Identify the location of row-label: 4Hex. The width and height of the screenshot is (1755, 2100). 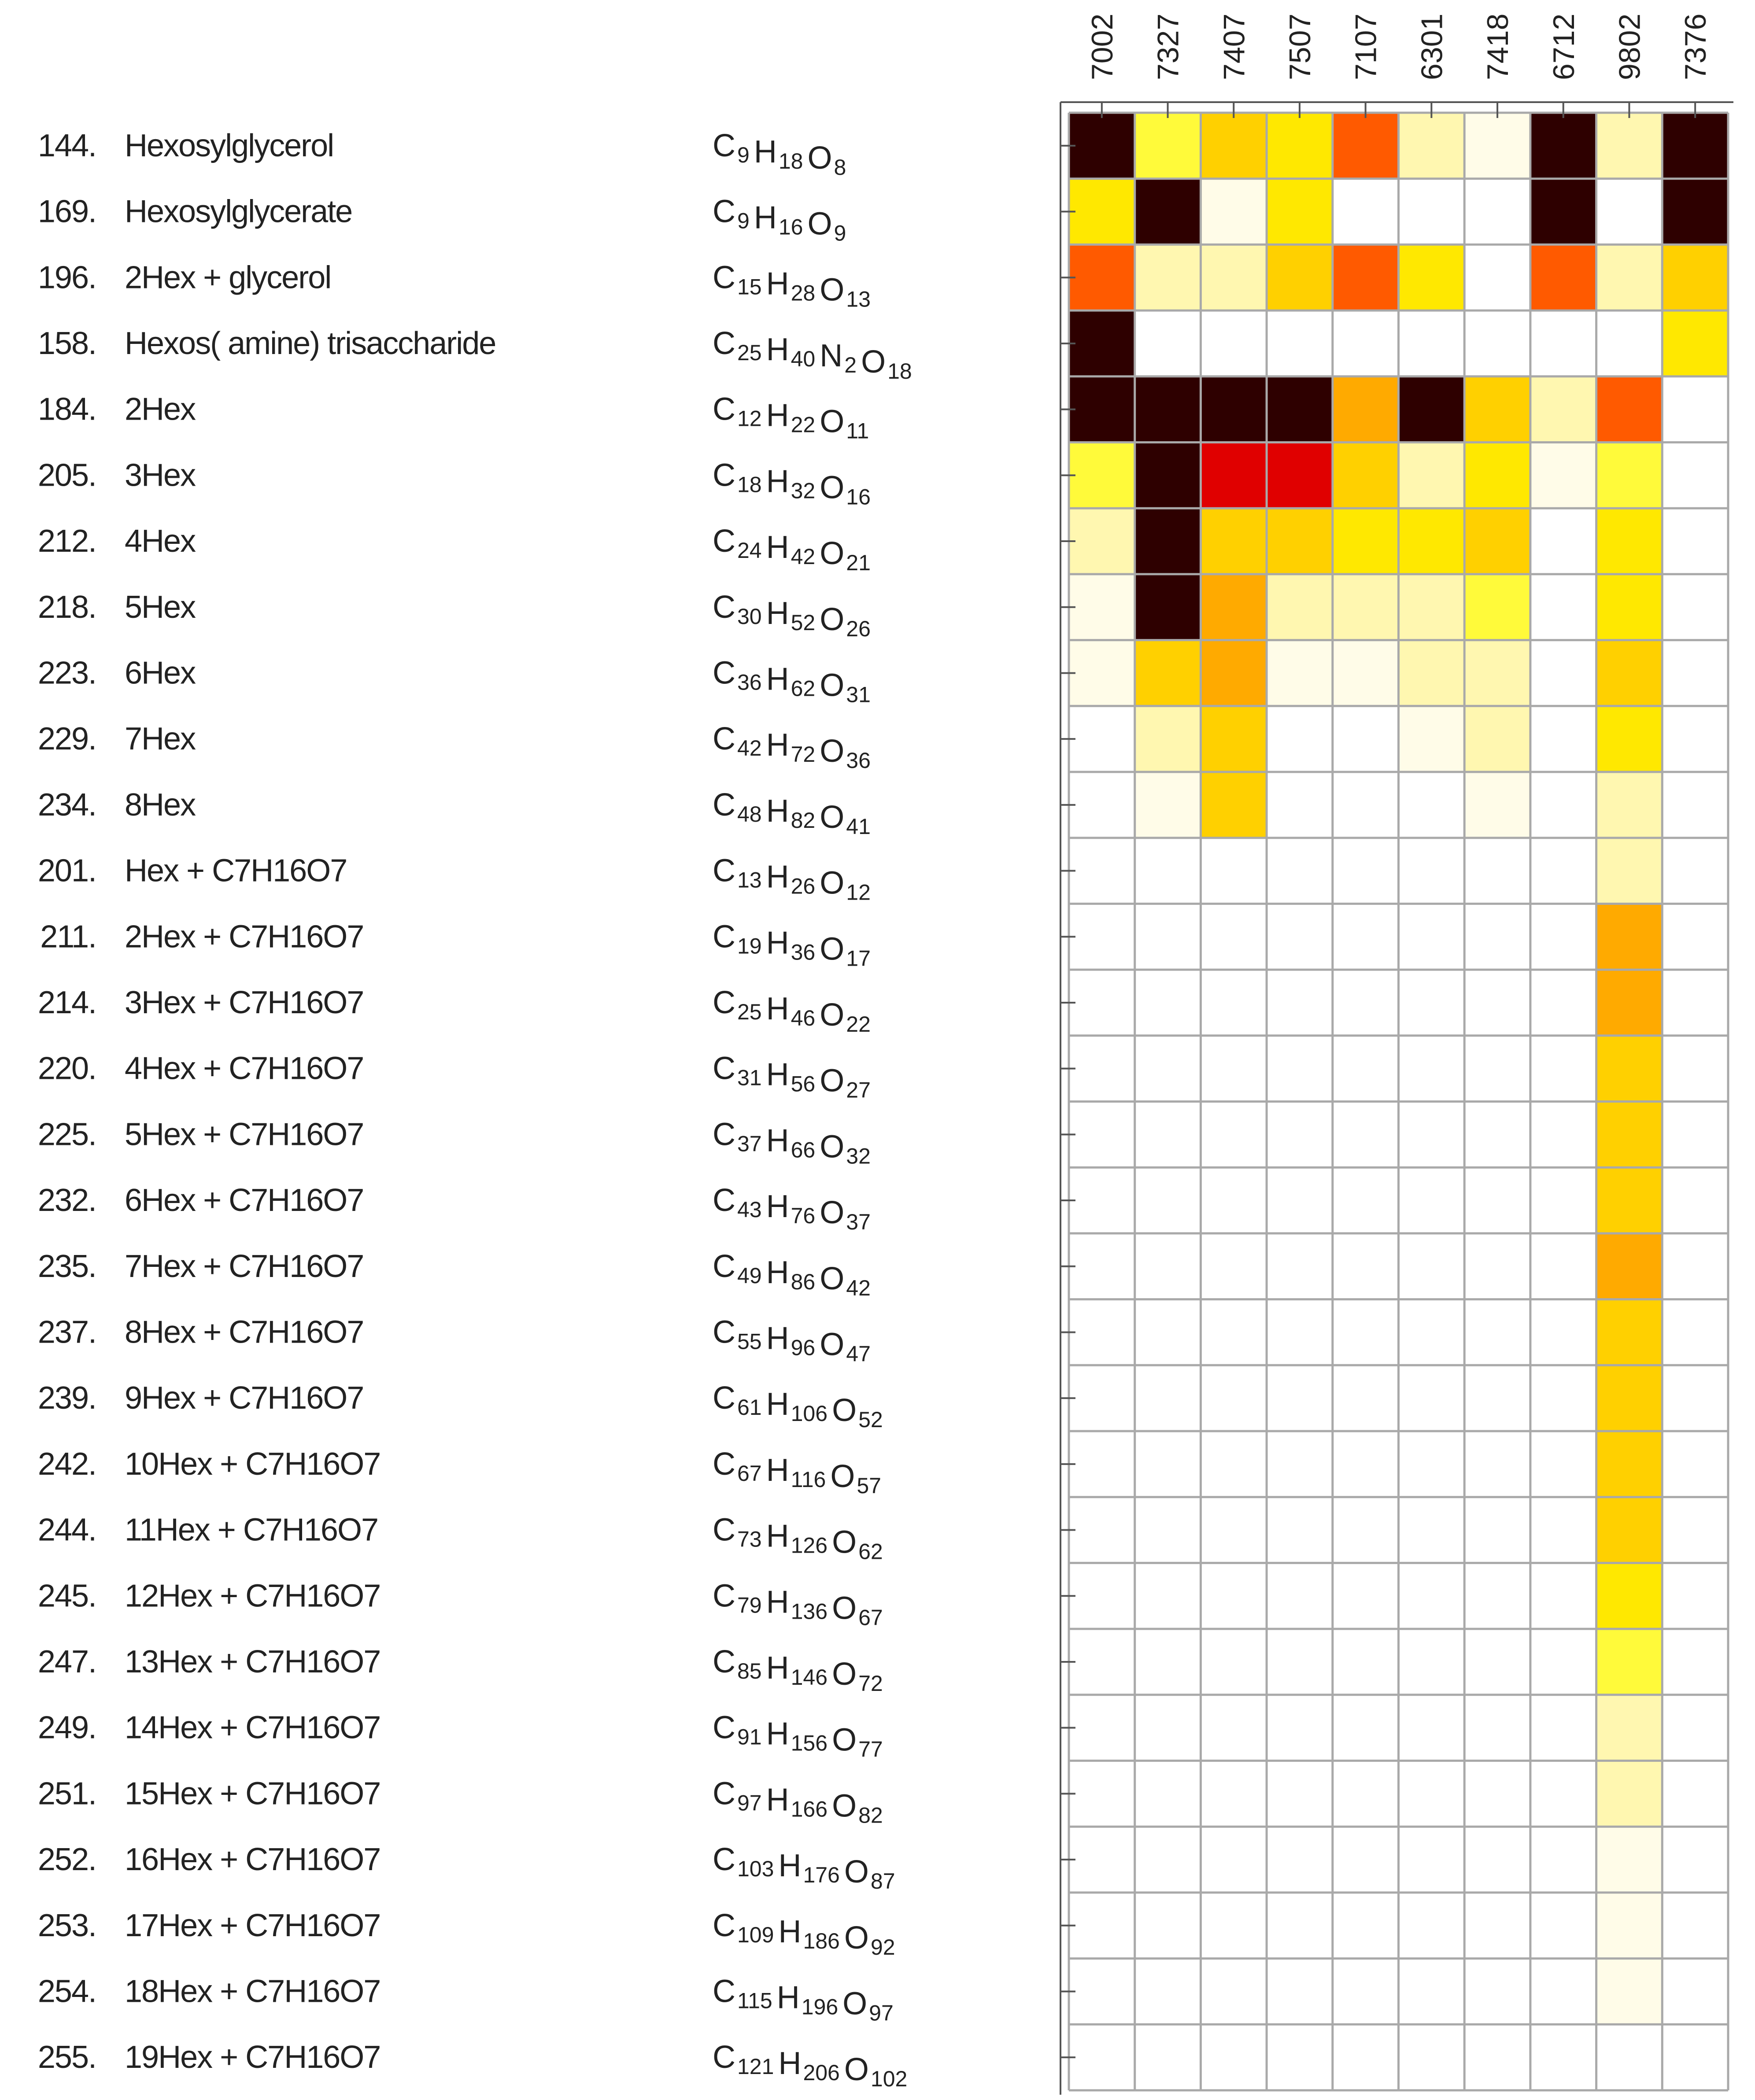
(160, 542).